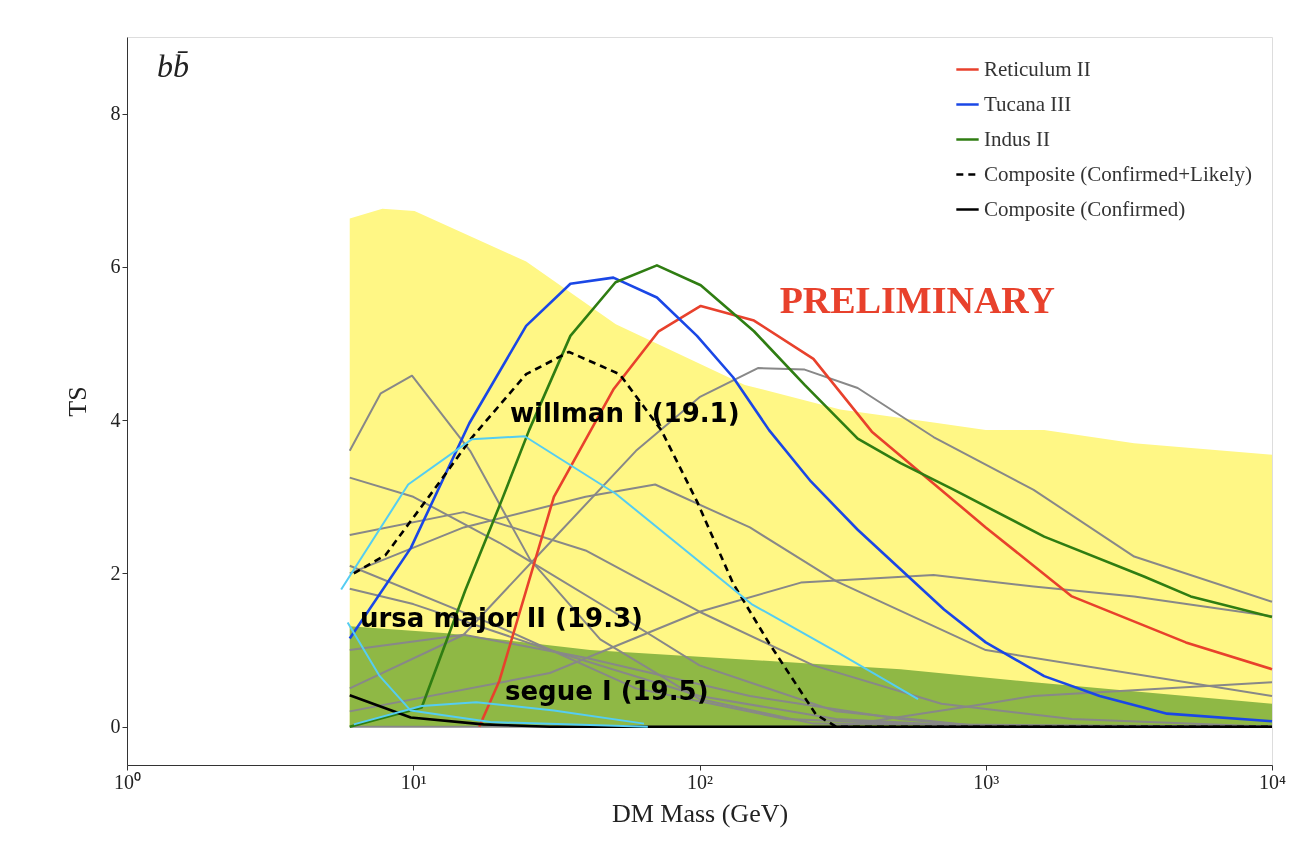 This screenshot has height=854, width=1315. What do you see at coordinates (413, 781) in the screenshot?
I see `x-tick-label: 10¹` at bounding box center [413, 781].